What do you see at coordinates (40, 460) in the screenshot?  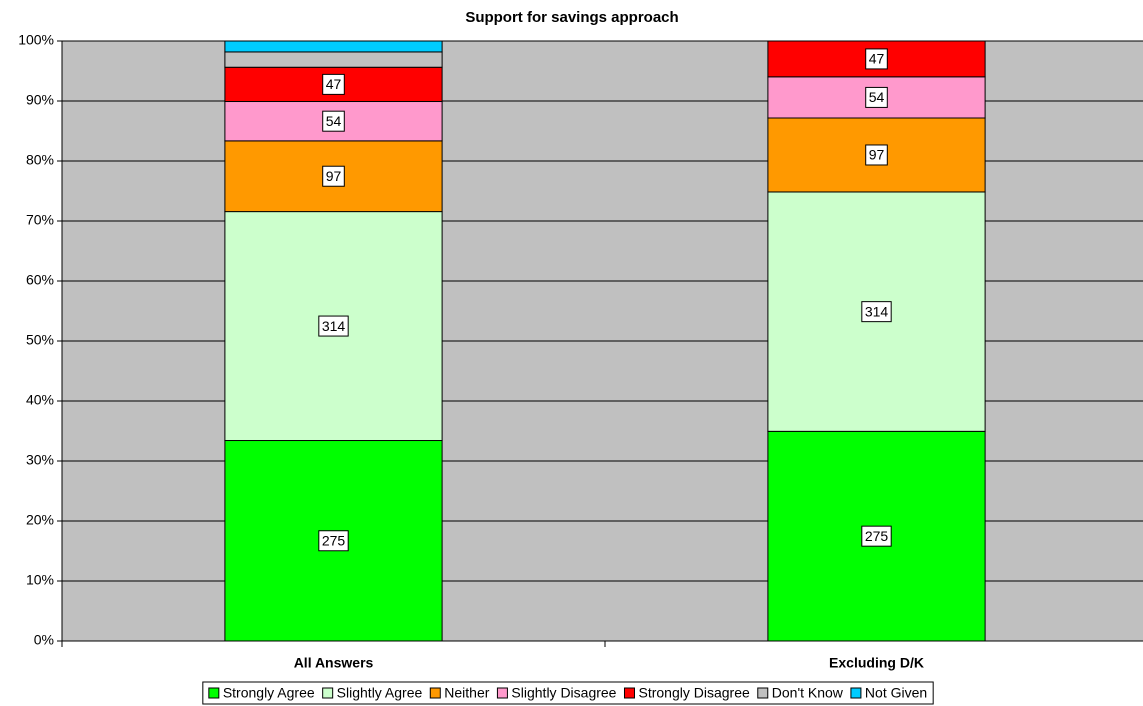 I see `y-tick-label: 30%` at bounding box center [40, 460].